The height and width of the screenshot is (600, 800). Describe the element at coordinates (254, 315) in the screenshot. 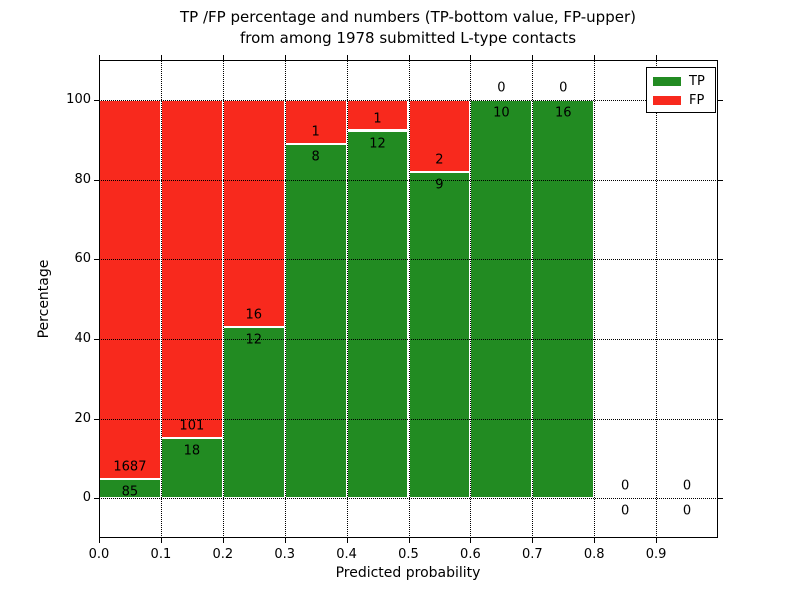

I see `bar-count-label-fp: 16` at that location.